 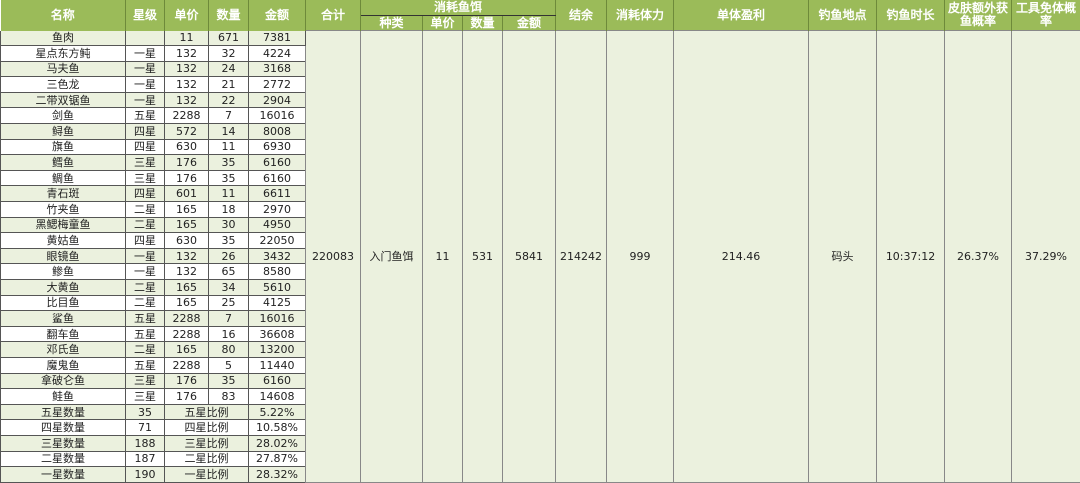 I want to click on summary-label: 二星数量, so click(x=63, y=459).